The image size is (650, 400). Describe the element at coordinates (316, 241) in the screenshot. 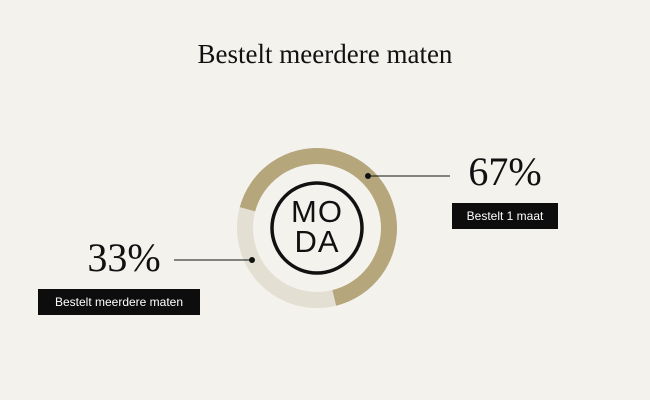

I see `logo-text: DA` at that location.